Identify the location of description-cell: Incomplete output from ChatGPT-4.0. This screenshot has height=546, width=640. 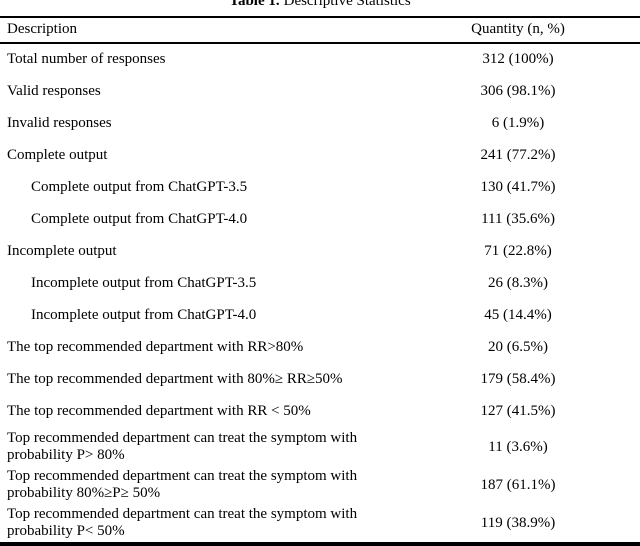
(144, 315).